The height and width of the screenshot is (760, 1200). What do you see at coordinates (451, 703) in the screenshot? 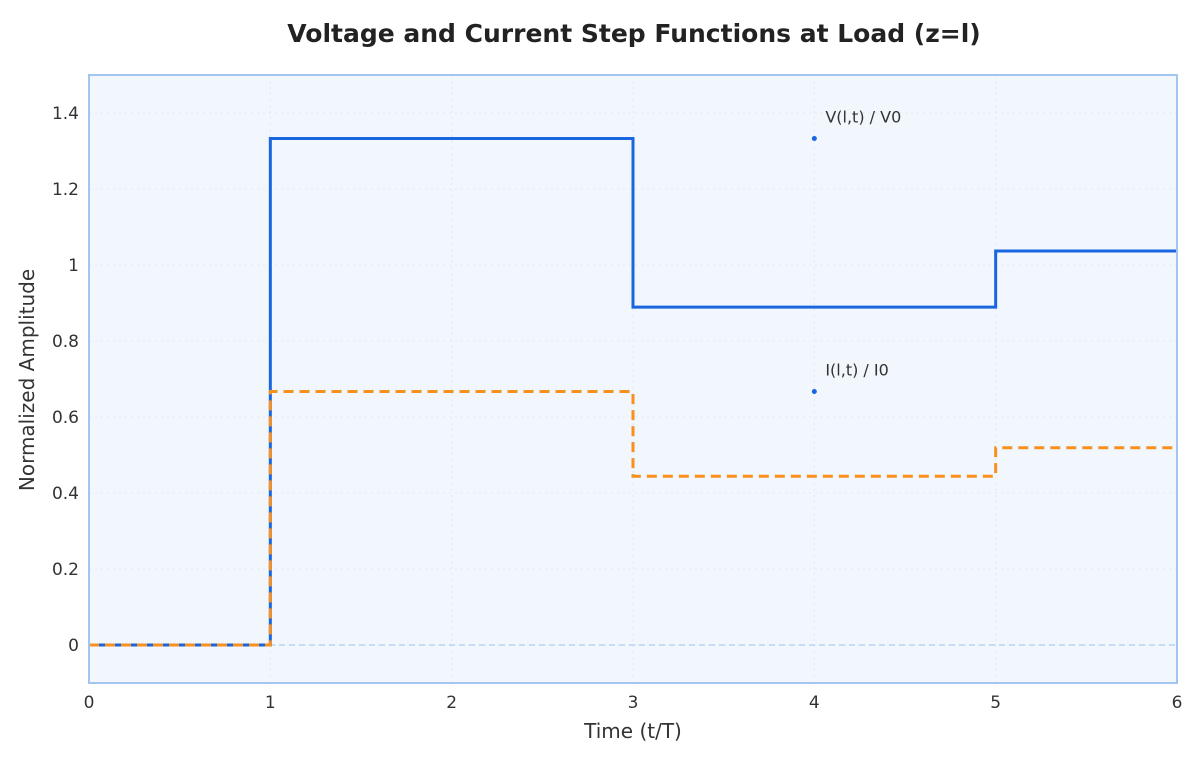
I see `x-tick-label: 2` at bounding box center [451, 703].